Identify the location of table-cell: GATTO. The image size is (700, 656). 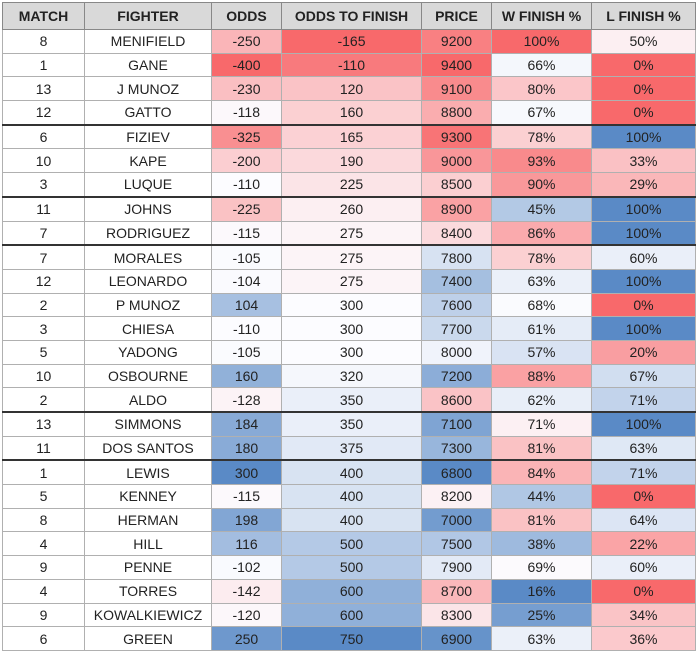
(148, 113).